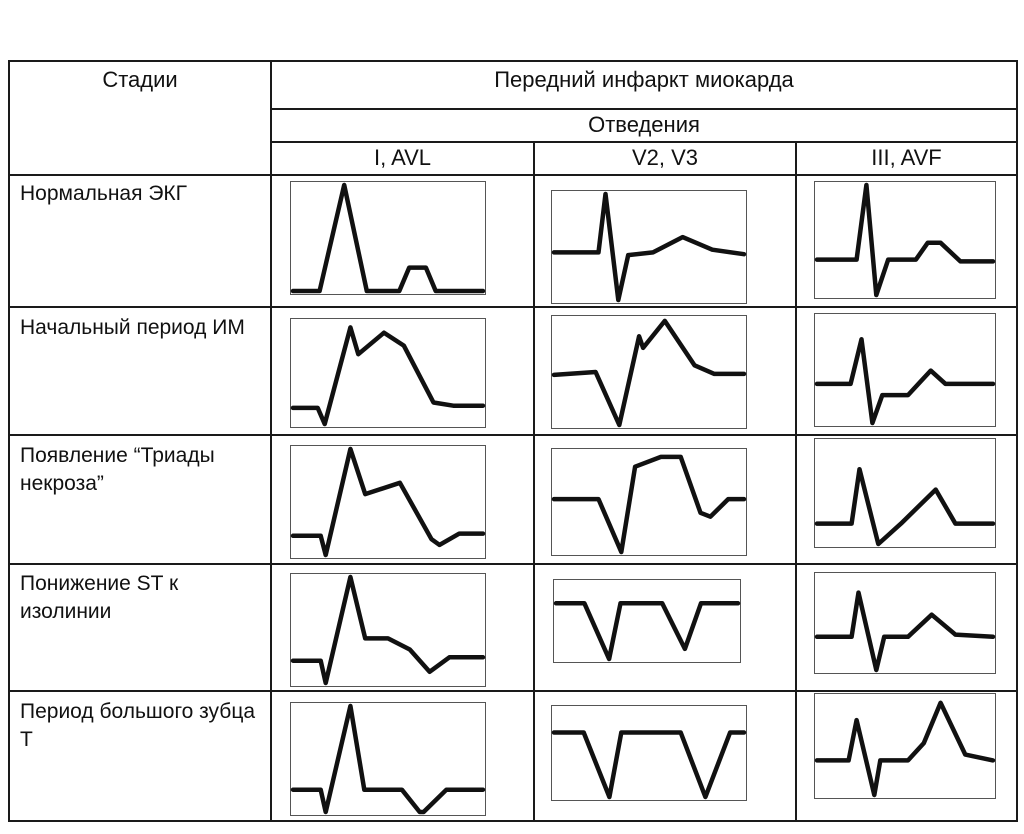  I want to click on ecg-triad-iii-avf, so click(905, 493).